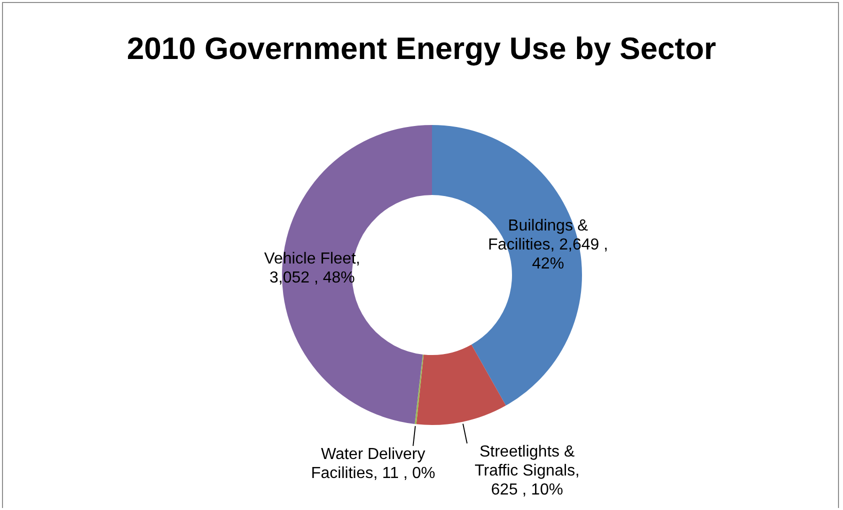  What do you see at coordinates (527, 470) in the screenshot?
I see `slice-label: Streetlights & Traffic Signals, 625 , 10%` at bounding box center [527, 470].